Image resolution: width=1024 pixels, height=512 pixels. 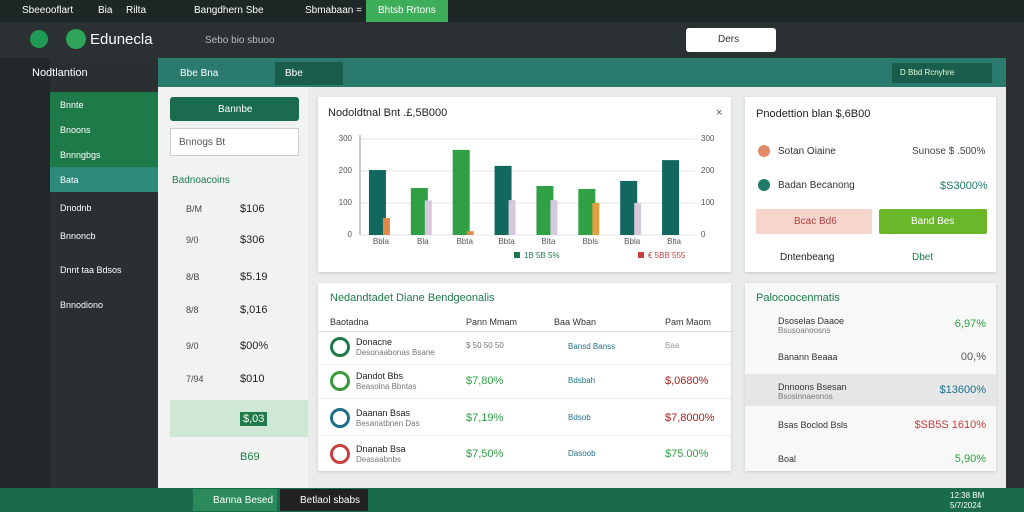 What do you see at coordinates (80, 155) in the screenshot?
I see `nav-item: Bnnngbgs` at bounding box center [80, 155].